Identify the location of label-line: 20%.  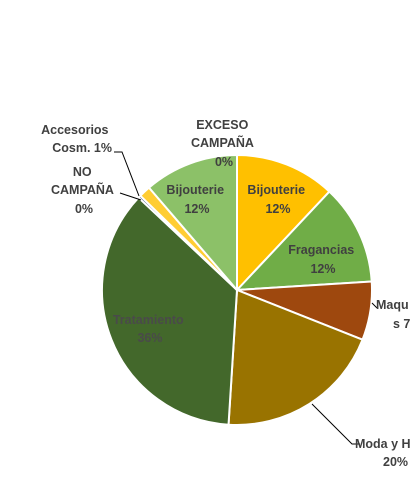
(395, 462).